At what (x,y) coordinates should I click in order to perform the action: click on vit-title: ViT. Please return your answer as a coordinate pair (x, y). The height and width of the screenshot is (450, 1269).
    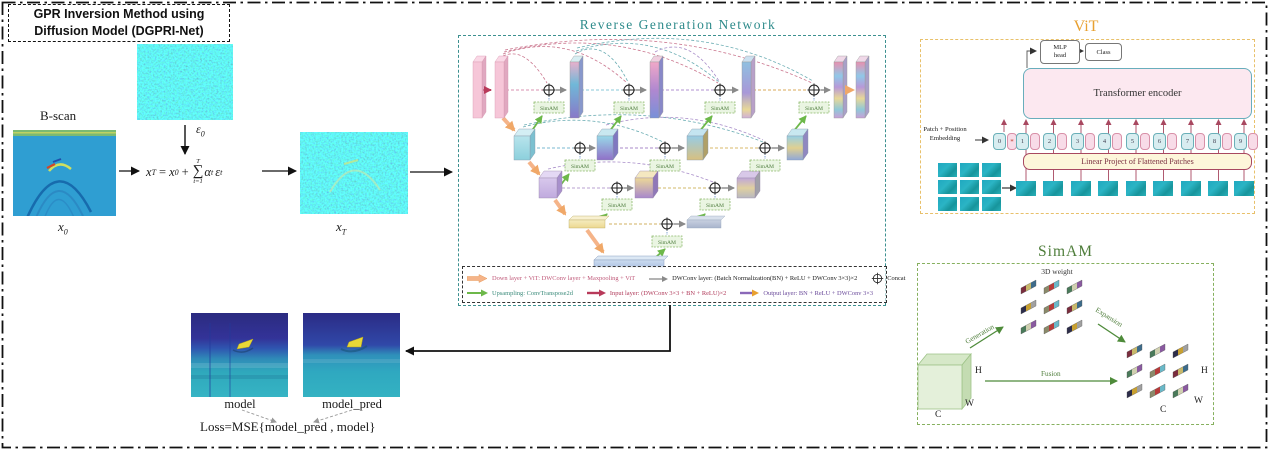
    Looking at the image, I should click on (1086, 26).